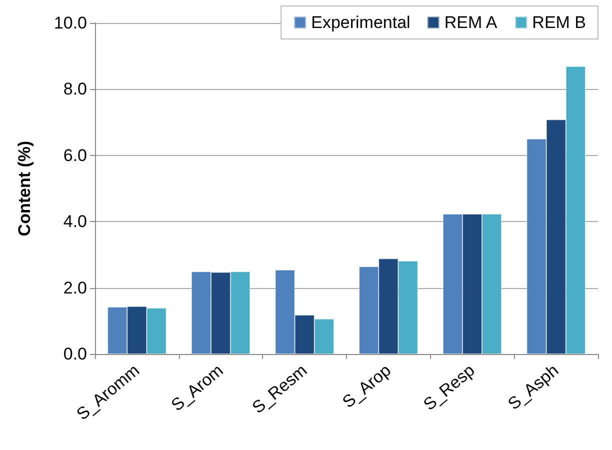 The width and height of the screenshot is (612, 450). What do you see at coordinates (70, 23) in the screenshot?
I see `y-tick-label: 10.0` at bounding box center [70, 23].